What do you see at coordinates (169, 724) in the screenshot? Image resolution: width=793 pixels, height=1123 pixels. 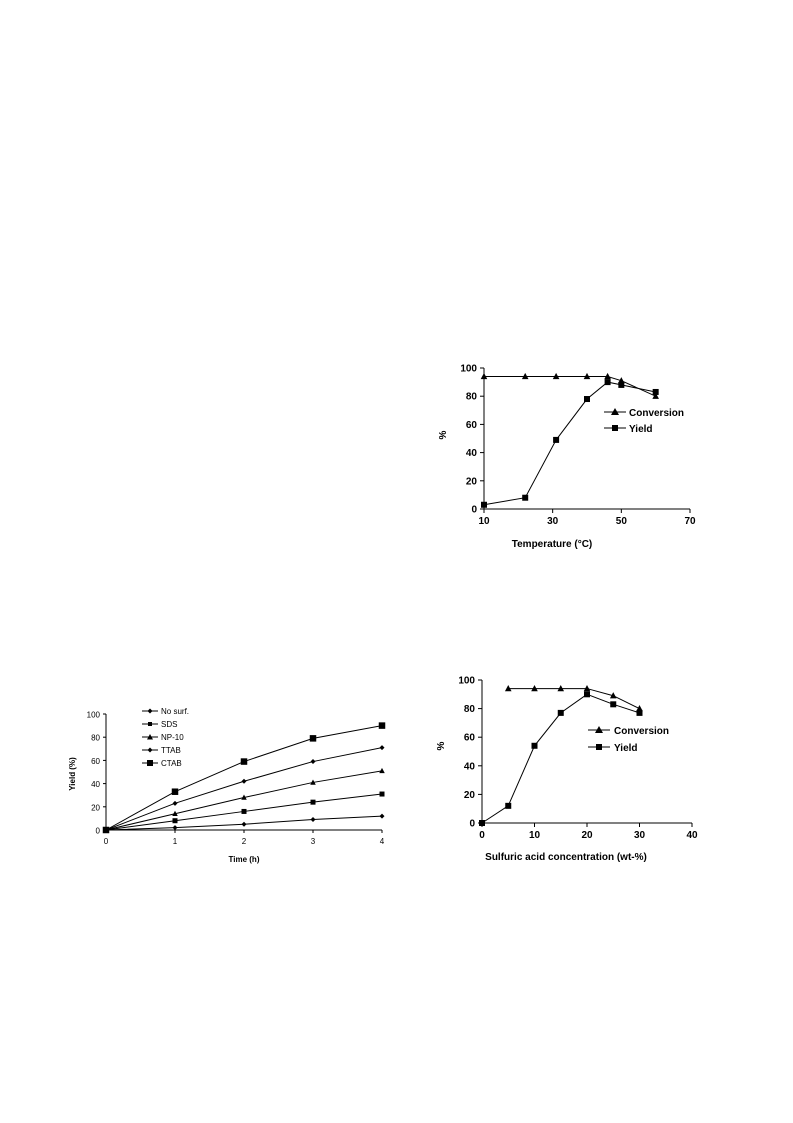 I see `legend-label-sds: SDS` at bounding box center [169, 724].